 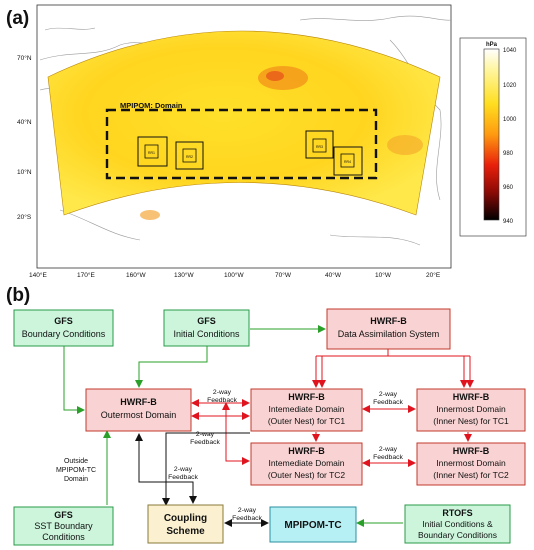 I want to click on outside-domain-label: Outside MPIPOM-TC Domain, so click(x=76, y=470).